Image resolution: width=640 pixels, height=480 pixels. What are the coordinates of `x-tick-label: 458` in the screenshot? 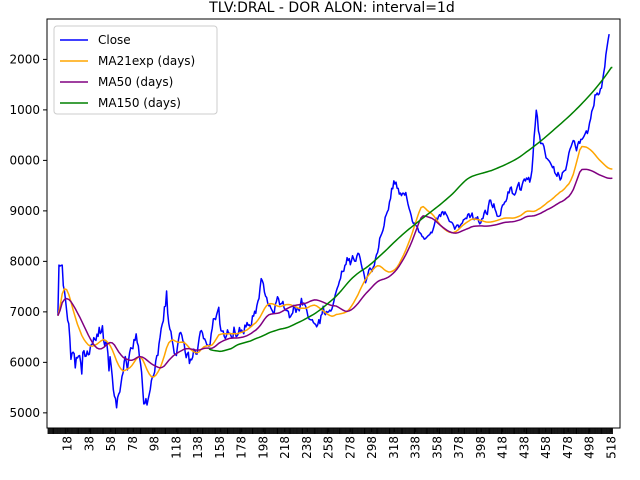 It's located at (546, 447).